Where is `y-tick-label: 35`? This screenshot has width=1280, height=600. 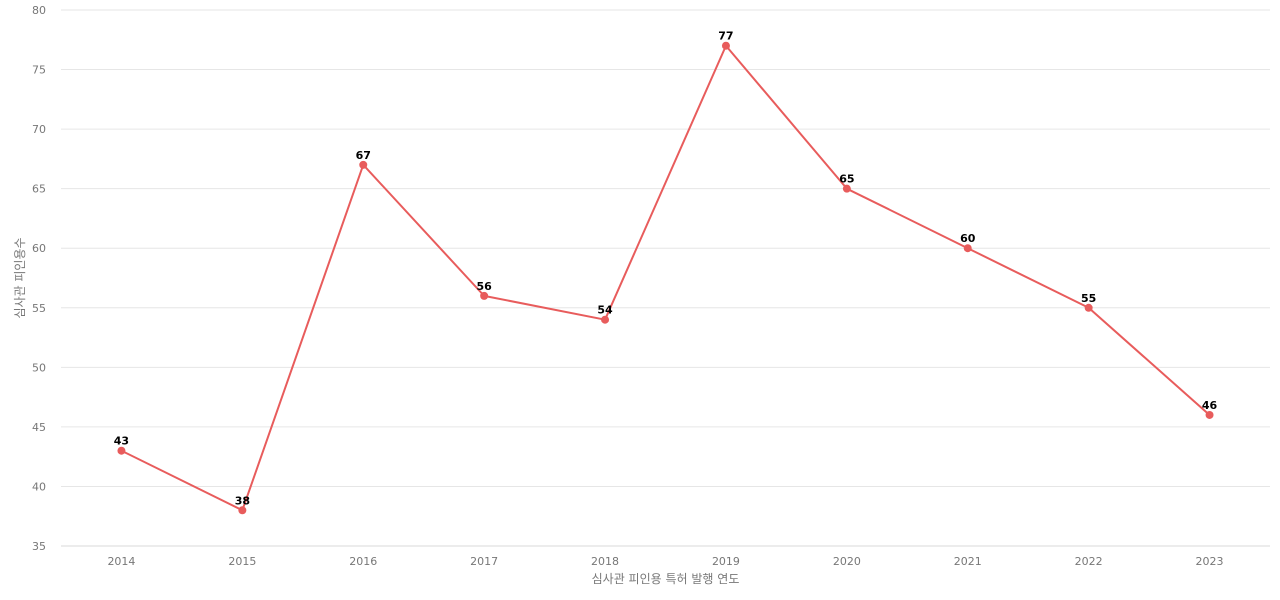 y-tick-label: 35 is located at coordinates (39, 546).